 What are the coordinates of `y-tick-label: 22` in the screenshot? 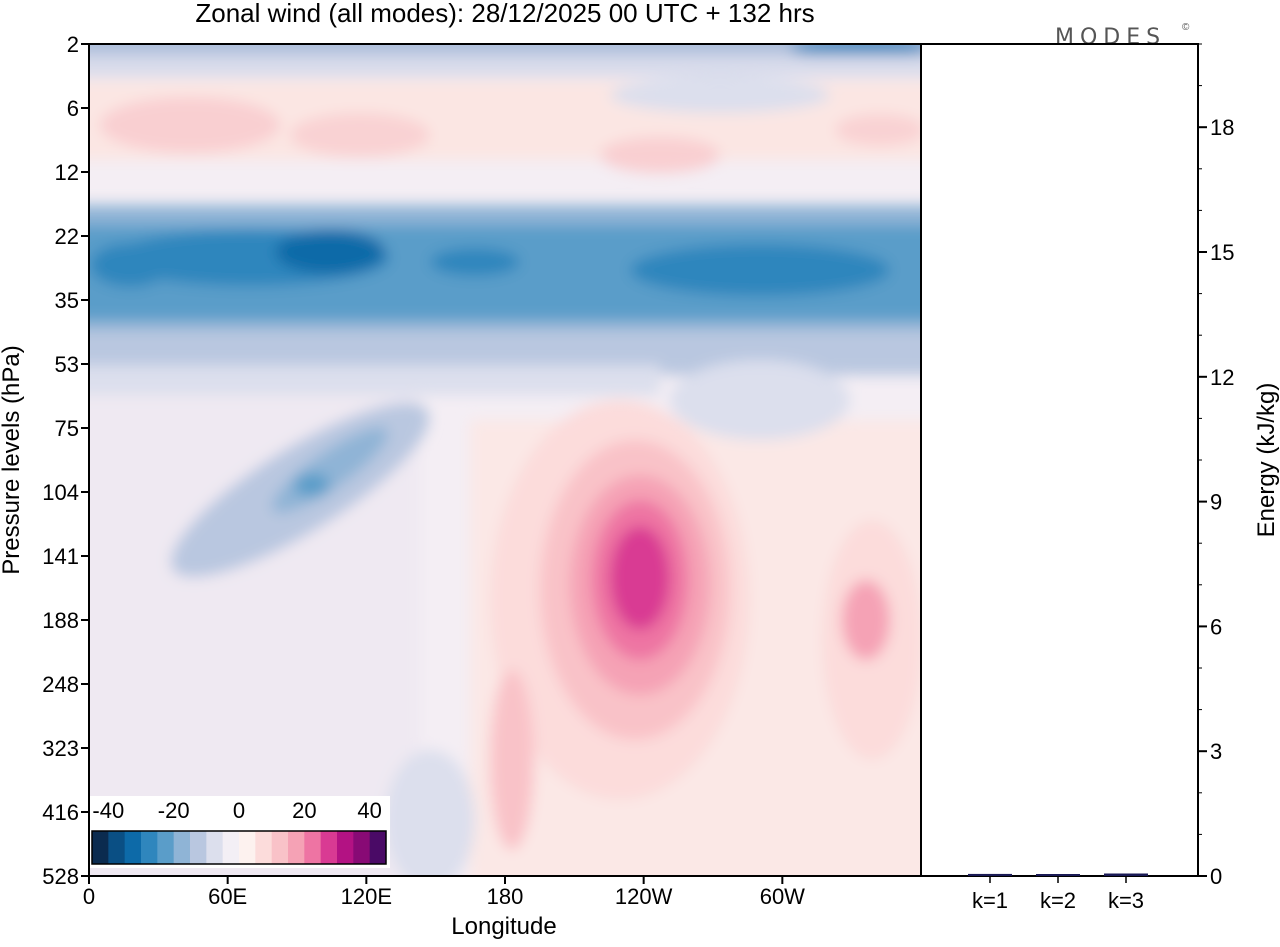 It's located at (67, 236).